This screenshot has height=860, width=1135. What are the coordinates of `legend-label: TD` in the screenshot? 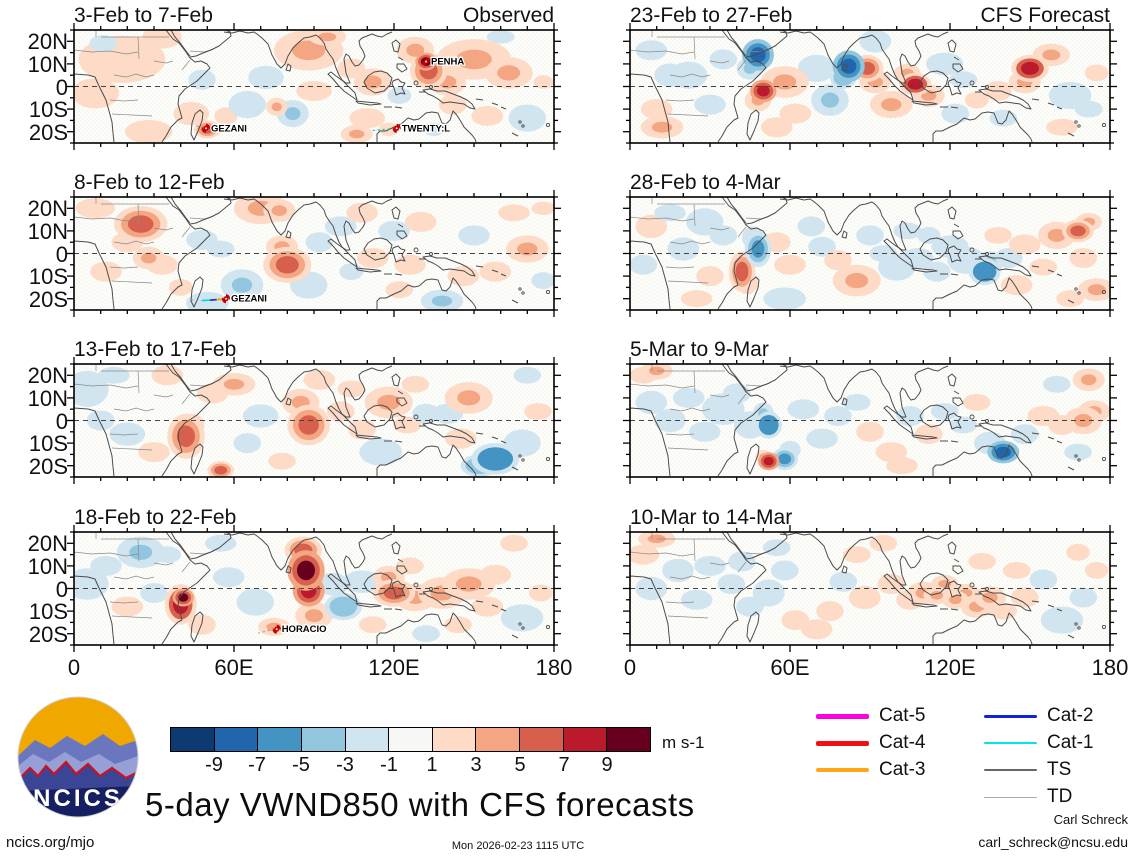 It's located at (1060, 796).